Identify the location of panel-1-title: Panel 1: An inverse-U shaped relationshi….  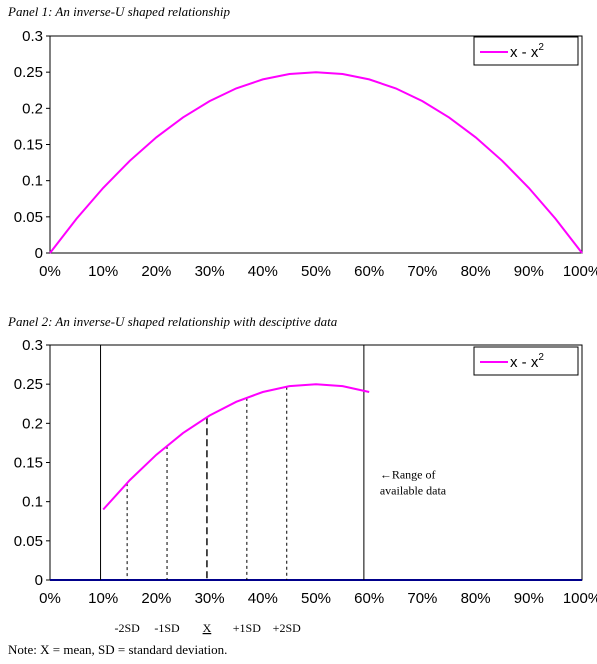
(119, 11).